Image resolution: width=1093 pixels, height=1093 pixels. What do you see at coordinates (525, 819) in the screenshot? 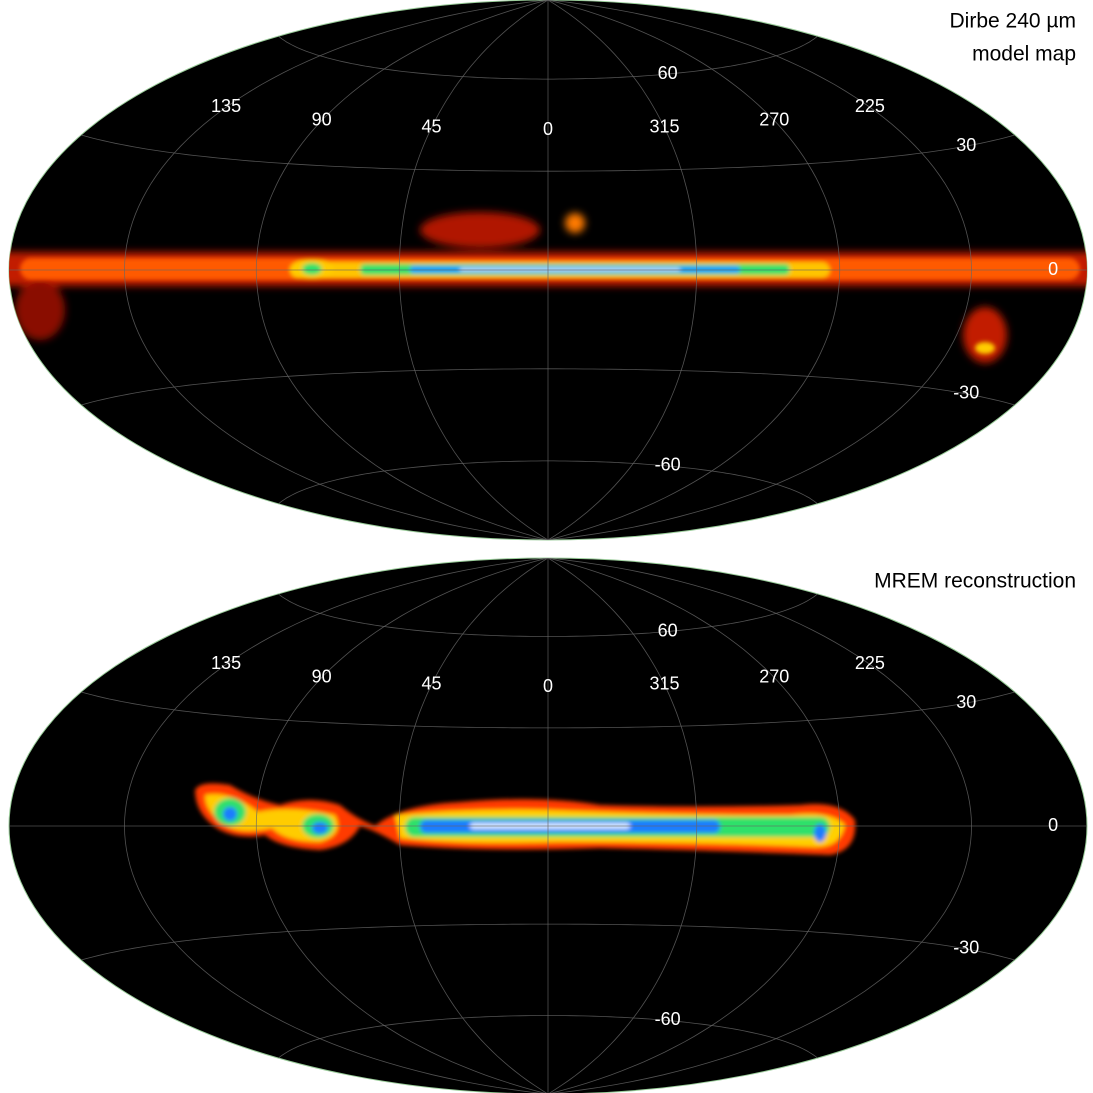
I see `emission` at bounding box center [525, 819].